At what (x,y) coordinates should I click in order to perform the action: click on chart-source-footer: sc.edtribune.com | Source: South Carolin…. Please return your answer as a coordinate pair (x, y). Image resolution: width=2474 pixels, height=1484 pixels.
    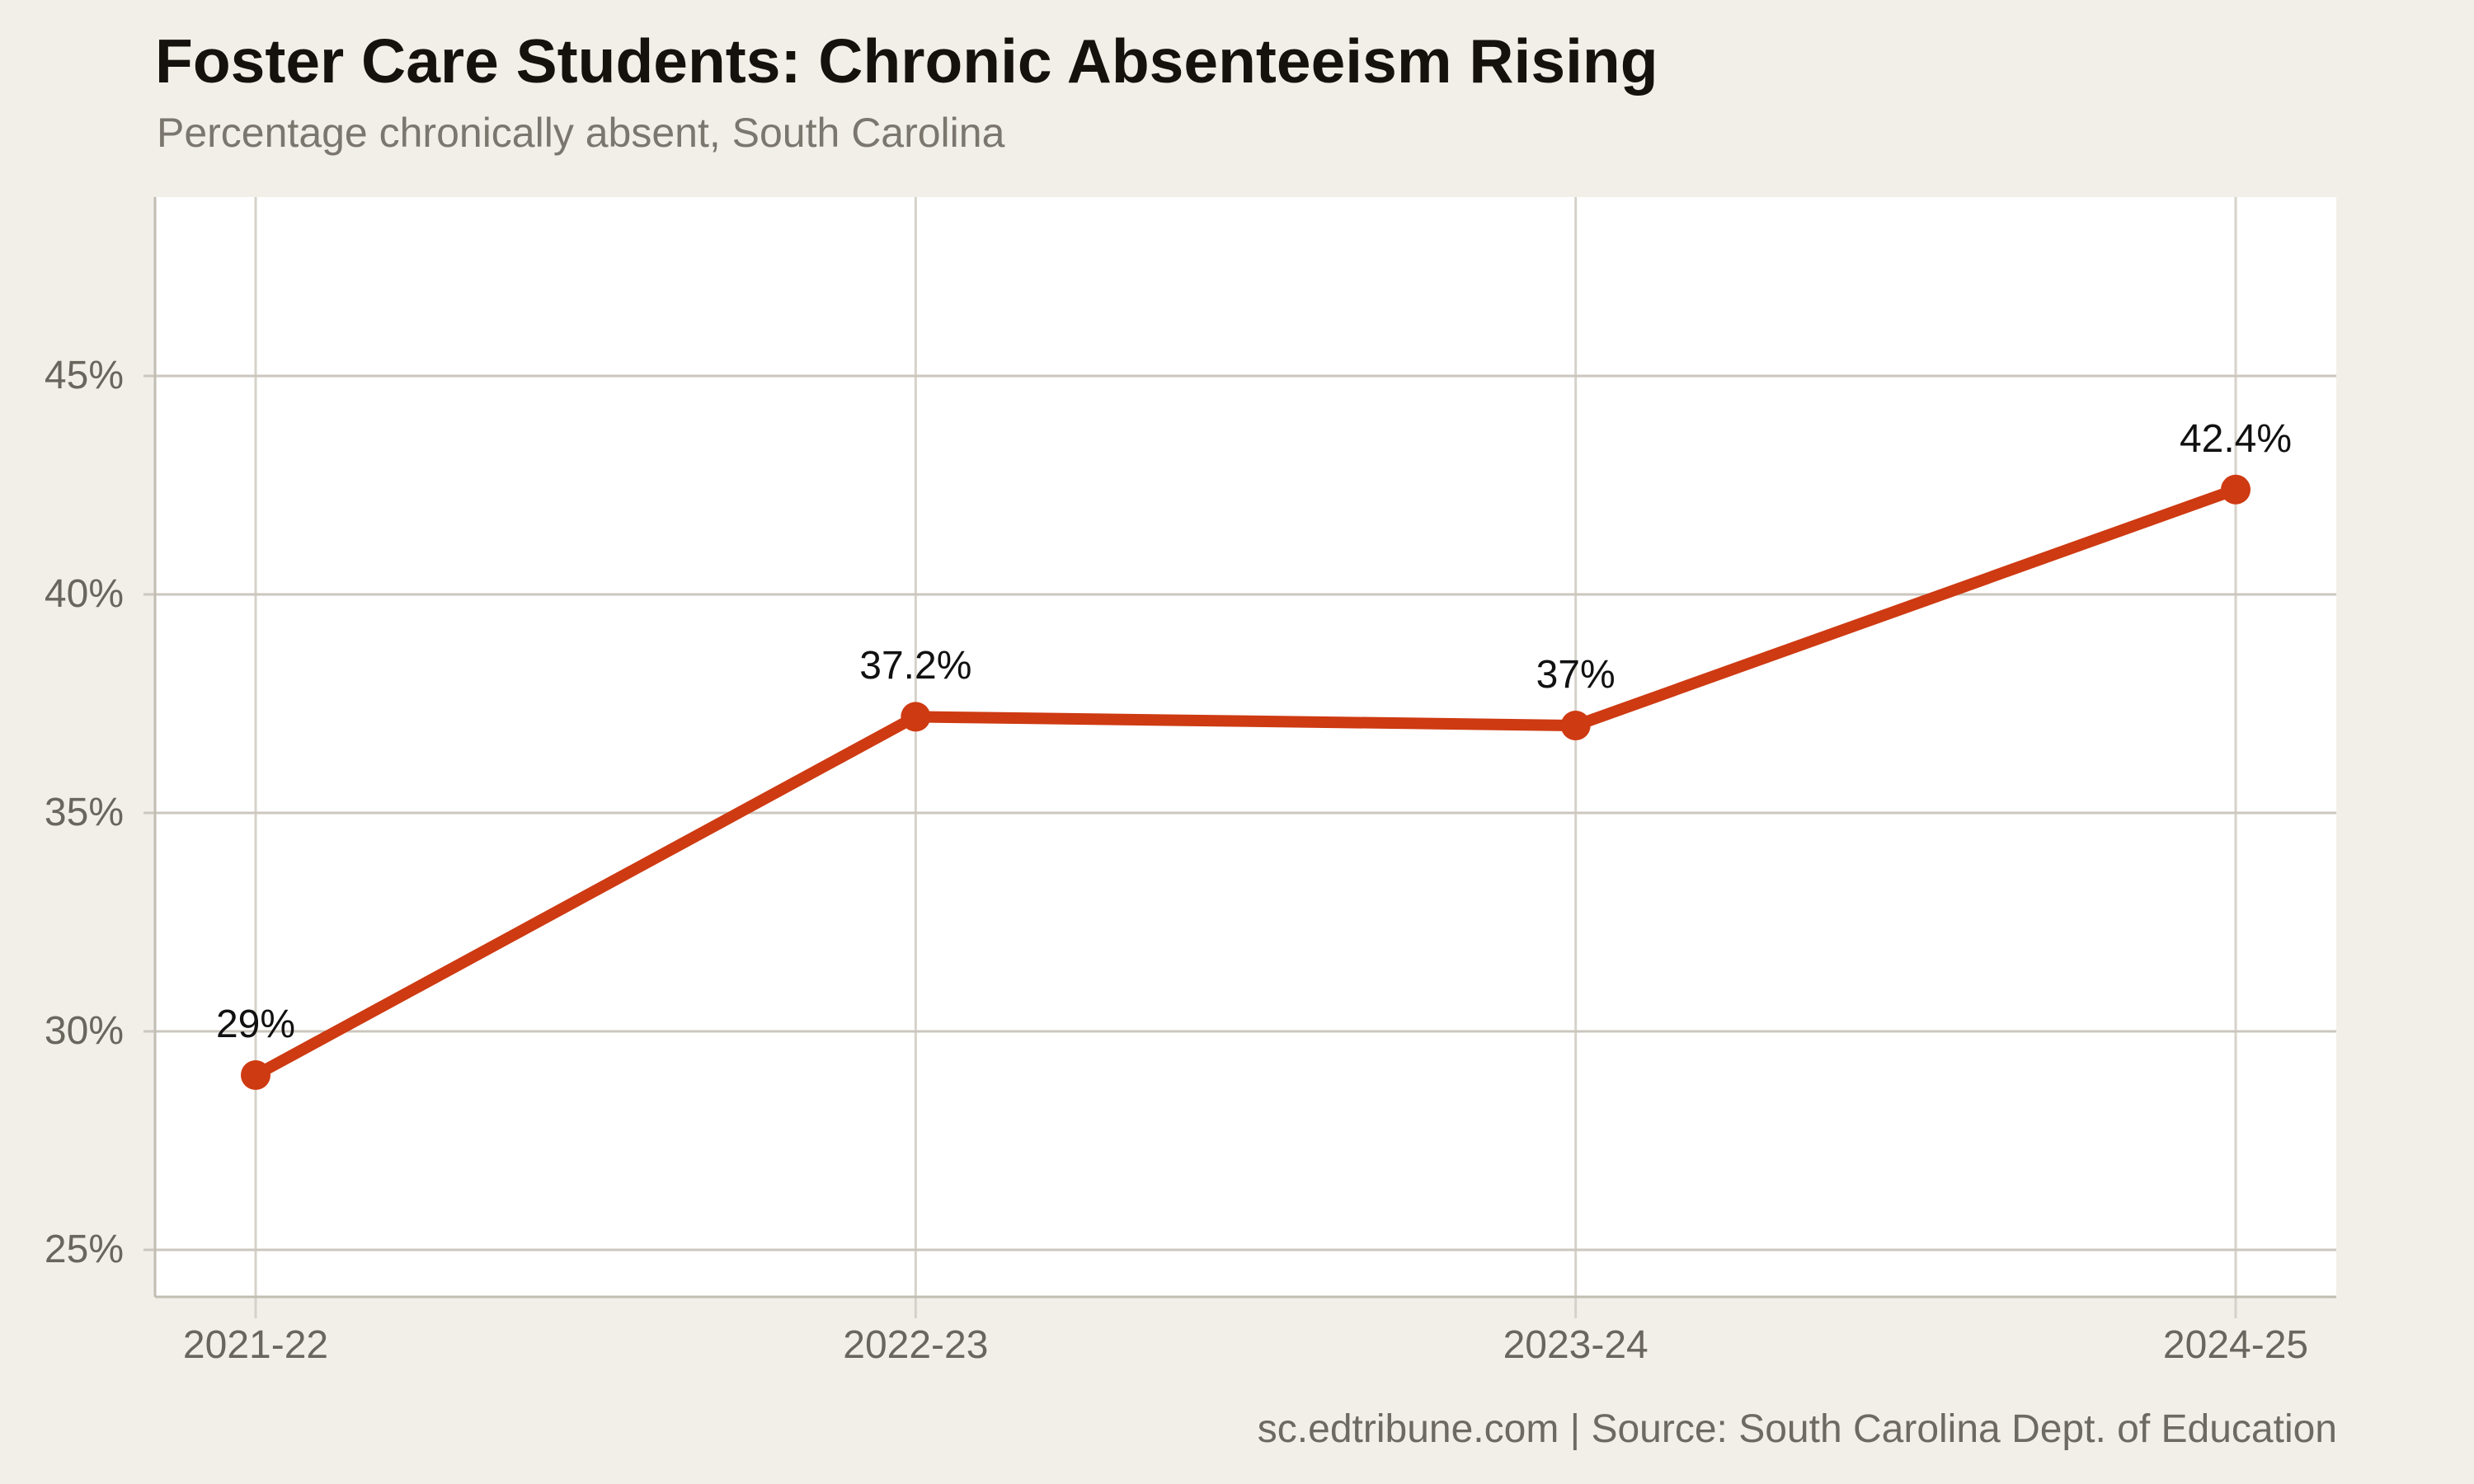
    Looking at the image, I should click on (1797, 1429).